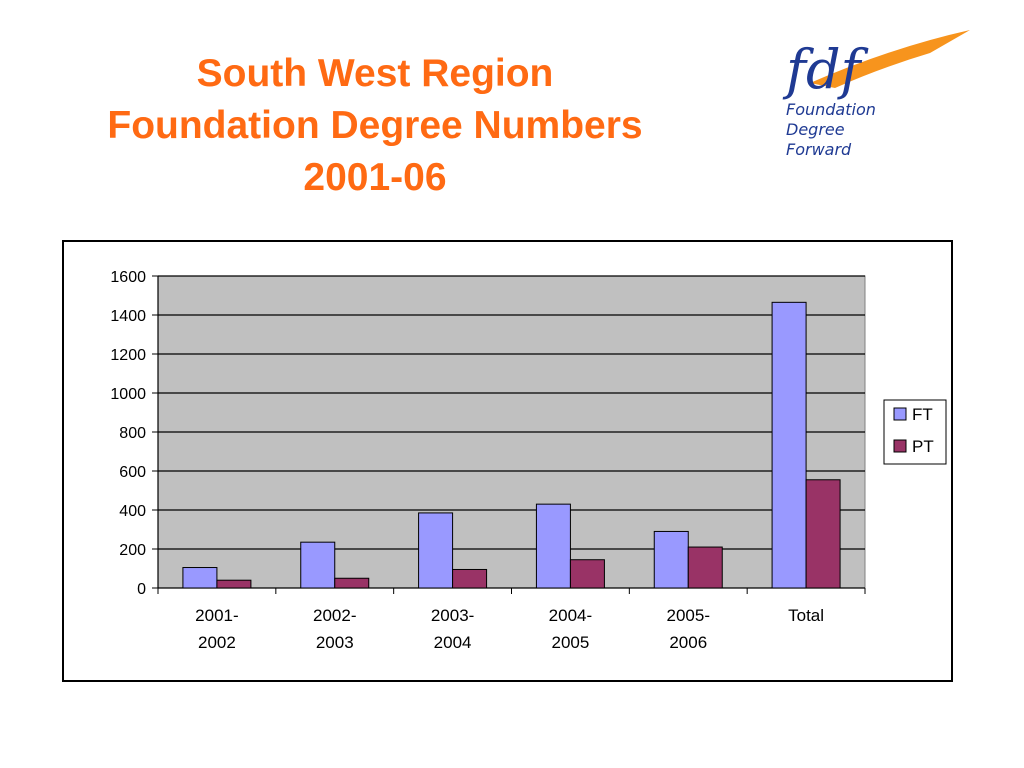 The height and width of the screenshot is (768, 1024). I want to click on title-line-2: Foundation Degree Numbers, so click(375, 125).